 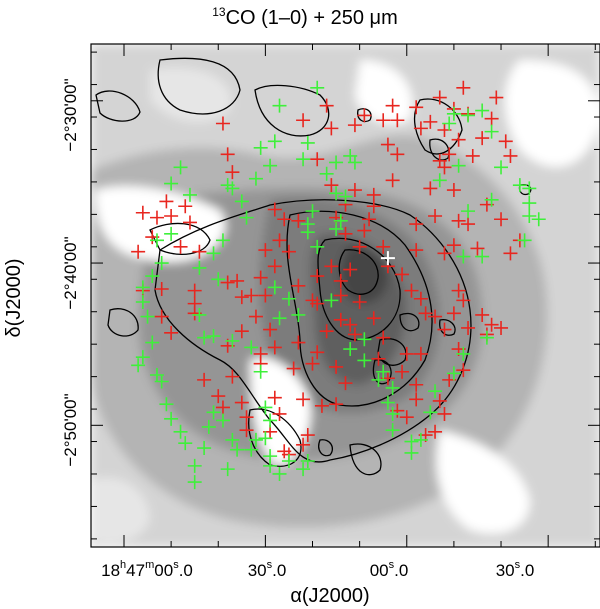 I want to click on chart-title: 13CO (1–0) + 250 μm, so click(x=305, y=17).